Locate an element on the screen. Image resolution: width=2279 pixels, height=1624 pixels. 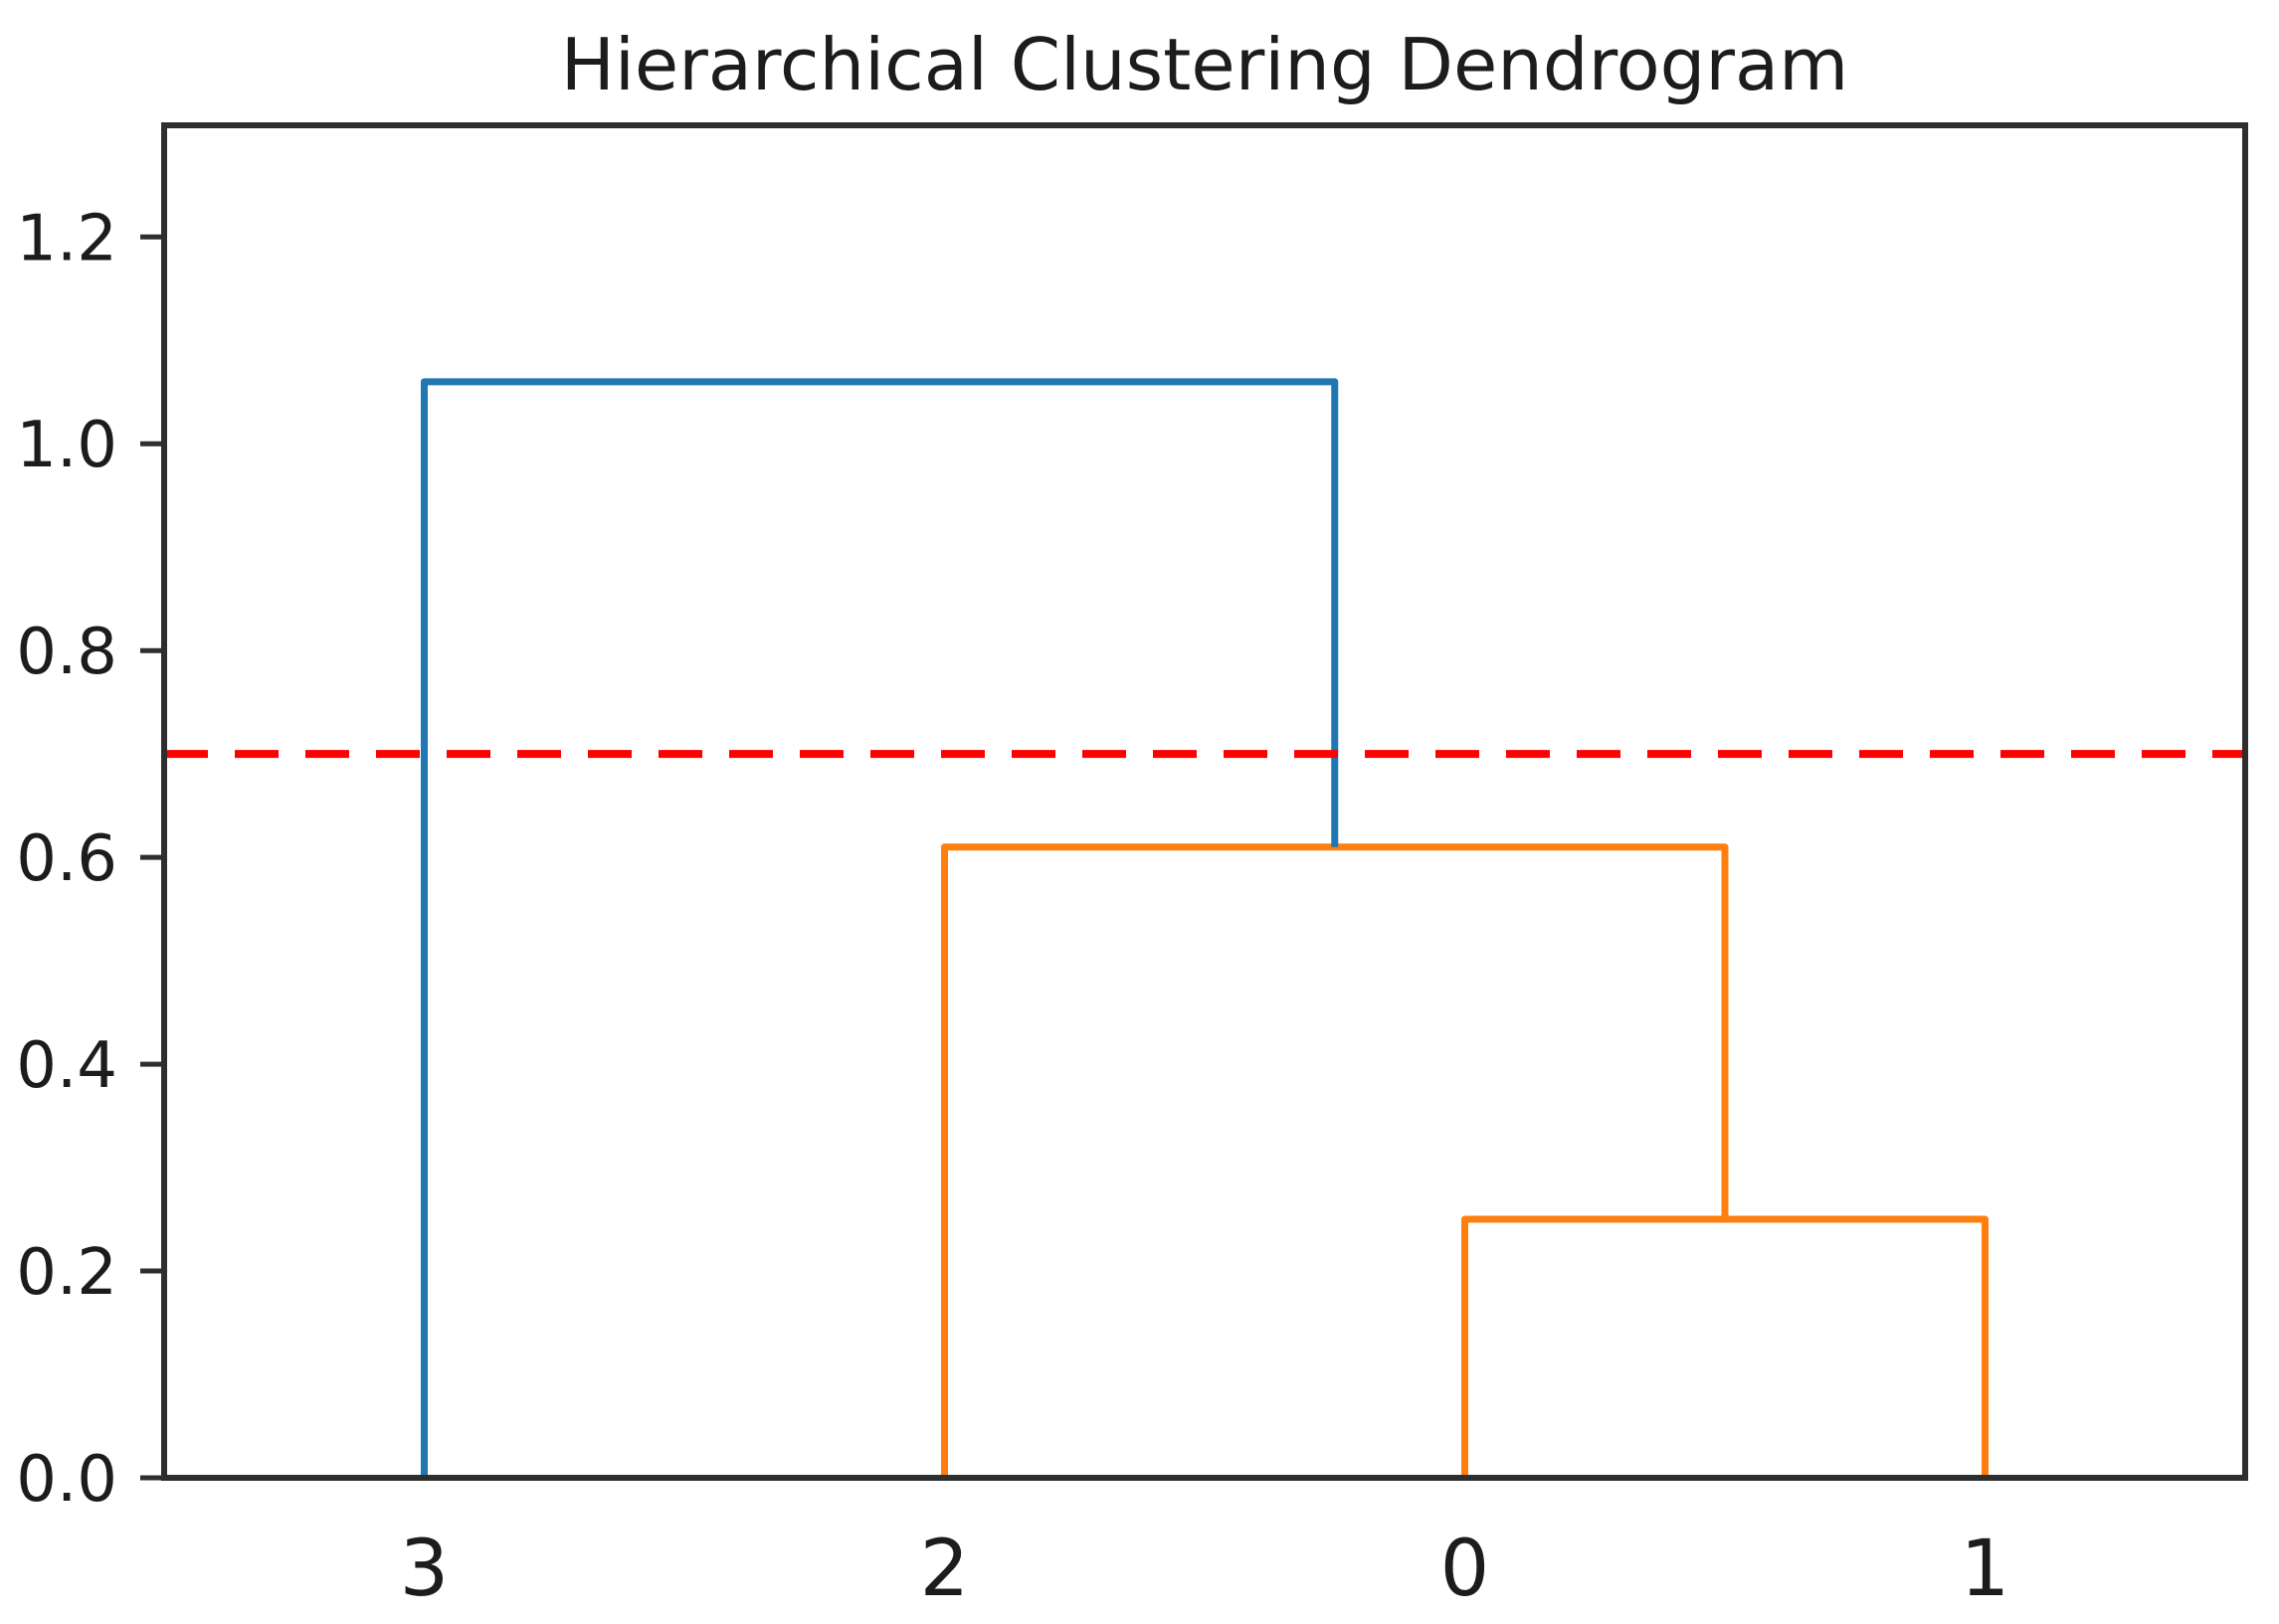
x-axis-leaf-label: 1 is located at coordinates (1985, 1569).